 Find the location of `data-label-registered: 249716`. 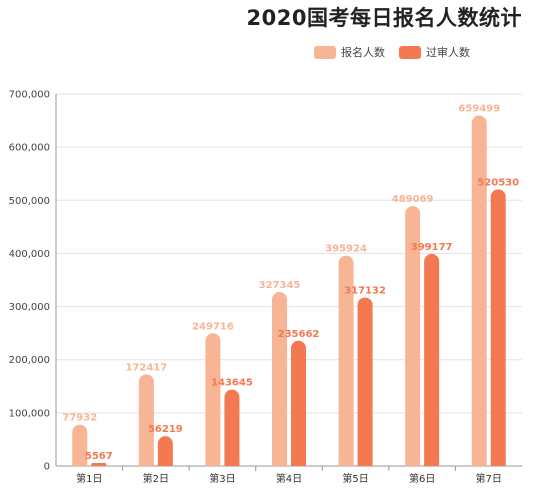

data-label-registered: 249716 is located at coordinates (213, 326).